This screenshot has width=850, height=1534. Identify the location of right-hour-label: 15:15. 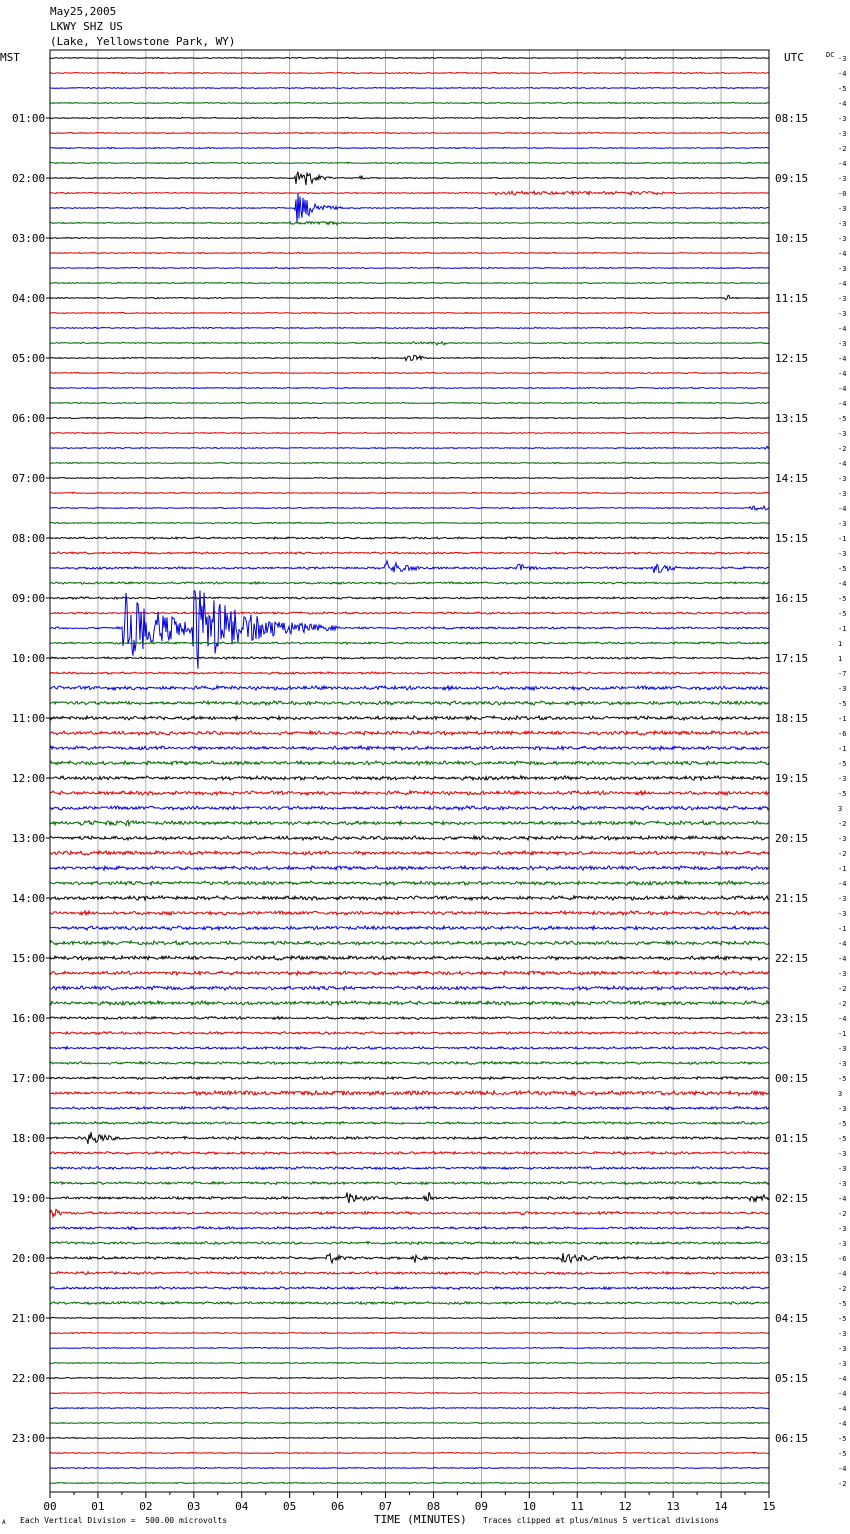
(791, 538).